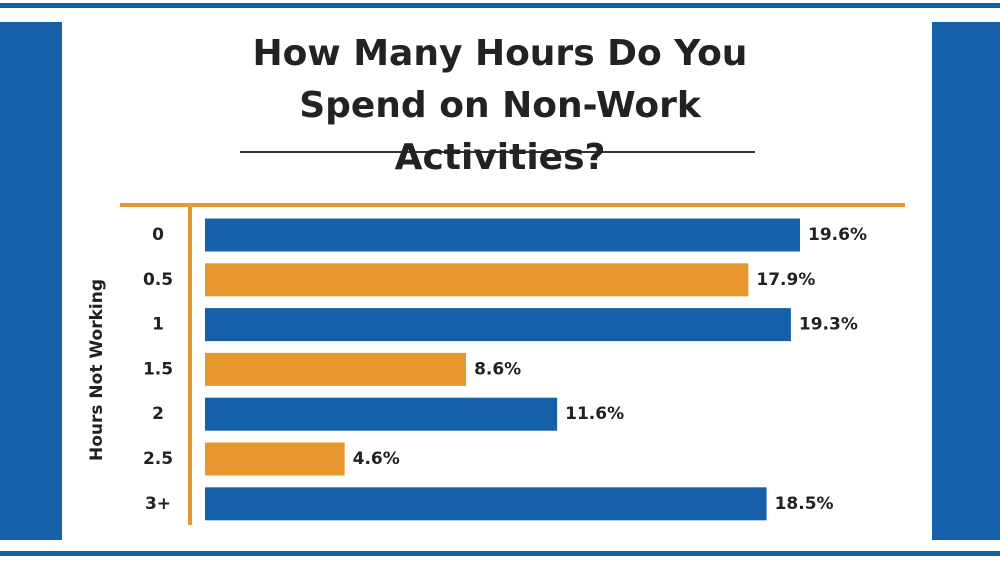 The height and width of the screenshot is (567, 1000). I want to click on category-label: 2, so click(158, 414).